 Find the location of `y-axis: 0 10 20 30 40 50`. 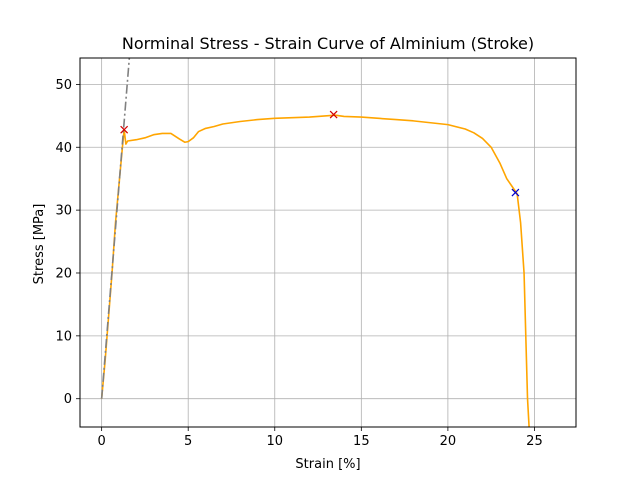

y-axis: 0 10 20 30 40 50 is located at coordinates (67, 242).